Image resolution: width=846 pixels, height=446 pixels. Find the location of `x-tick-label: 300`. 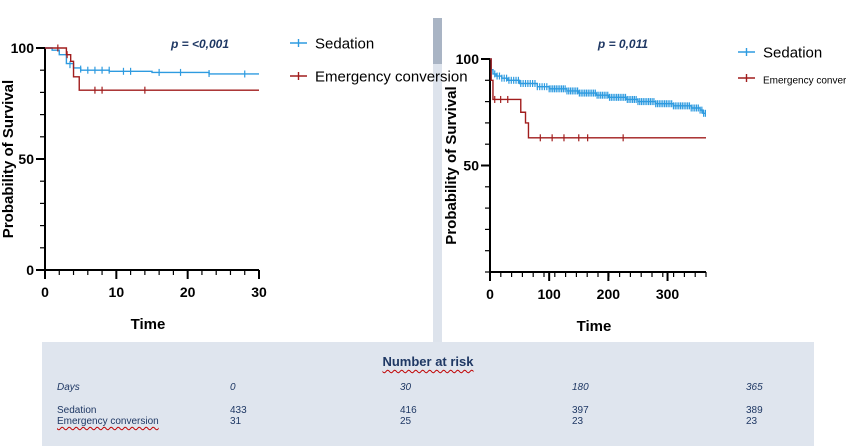

x-tick-label: 300 is located at coordinates (668, 294).